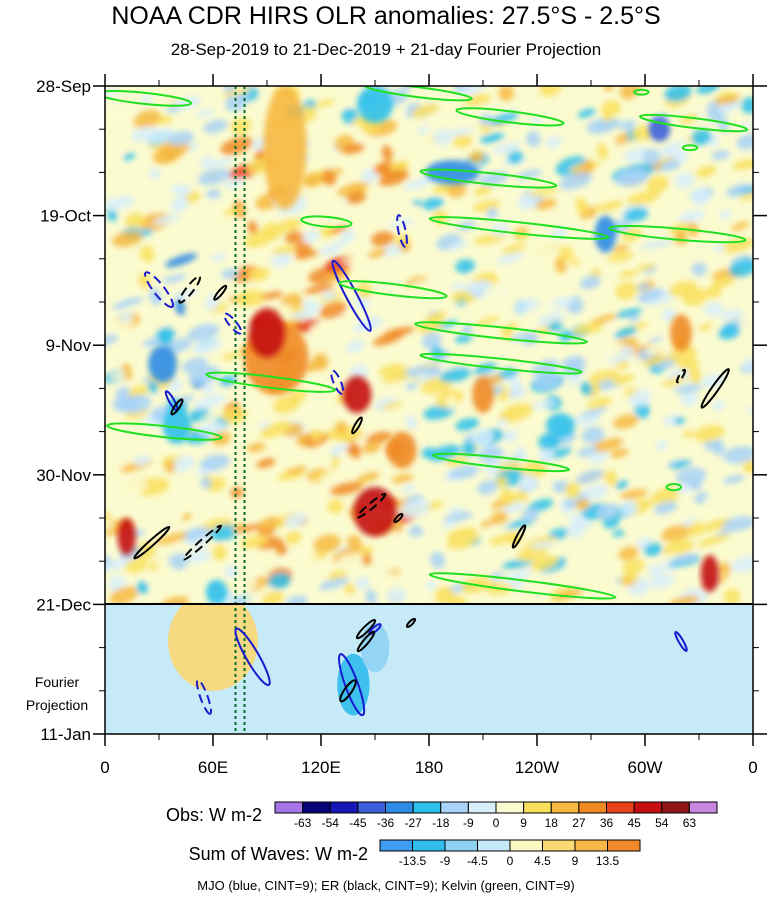  I want to click on x-tick-label-1: 60E, so click(213, 767).